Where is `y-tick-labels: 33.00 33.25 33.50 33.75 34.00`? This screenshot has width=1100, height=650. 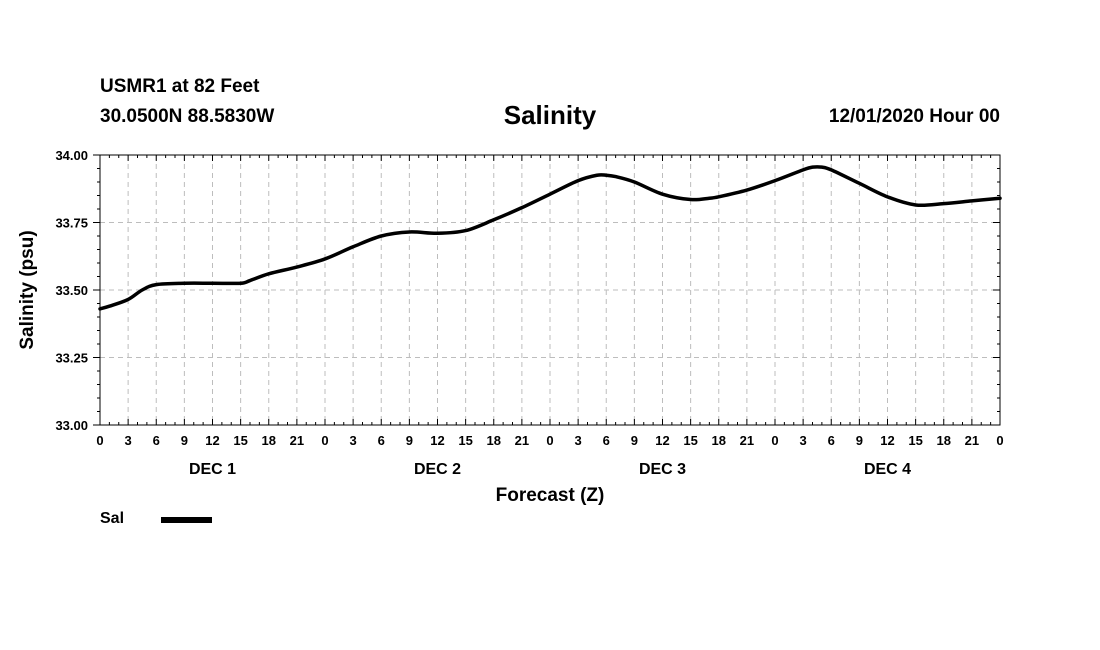
y-tick-labels: 33.00 33.25 33.50 33.75 34.00 is located at coordinates (71, 290).